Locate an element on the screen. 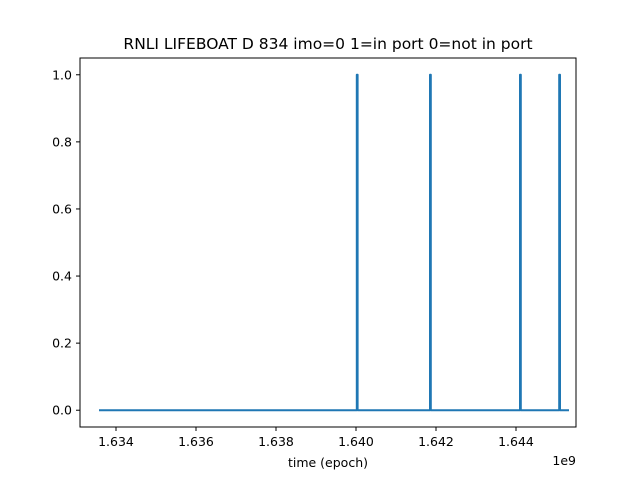 Image resolution: width=640 pixels, height=480 pixels. y-tick-label: 1.0 is located at coordinates (62, 74).